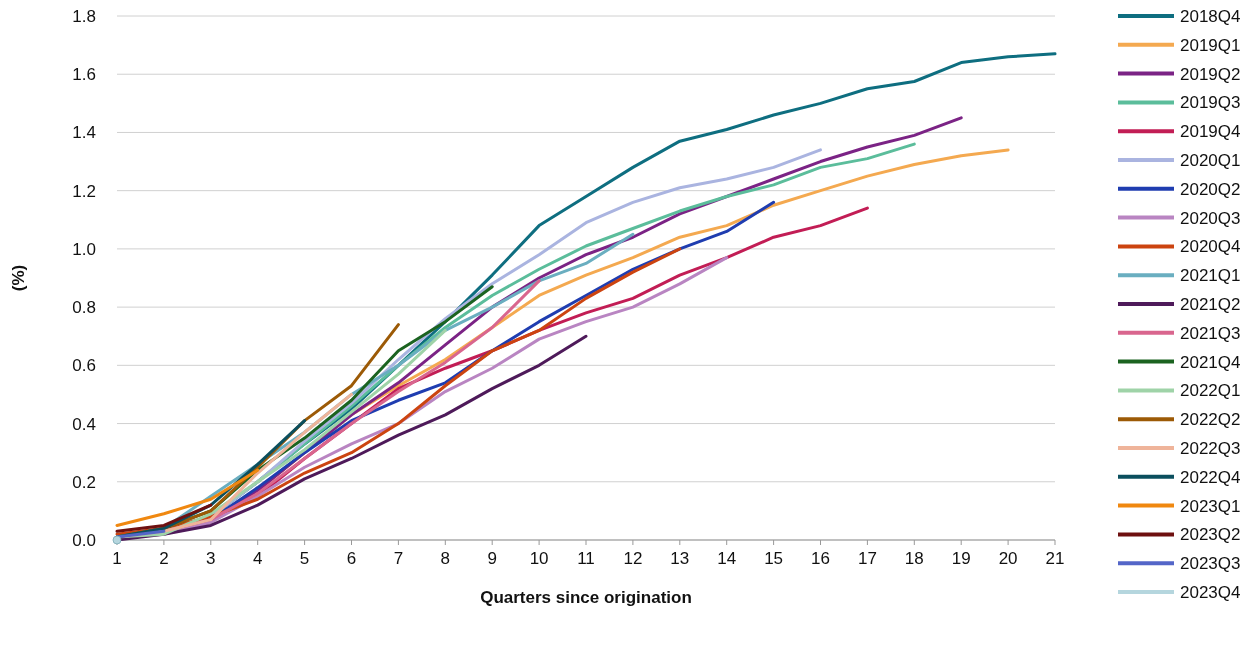 This screenshot has width=1259, height=645. Describe the element at coordinates (257, 558) in the screenshot. I see `x-tick-label: 4` at that location.